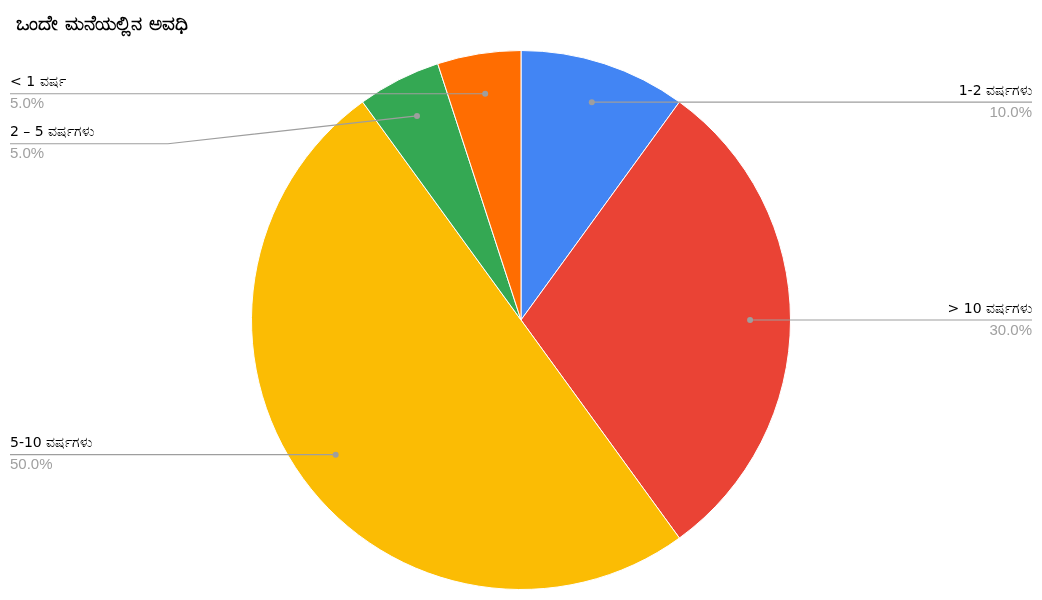  What do you see at coordinates (31, 464) in the screenshot?
I see `data-label: 50.0%` at bounding box center [31, 464].